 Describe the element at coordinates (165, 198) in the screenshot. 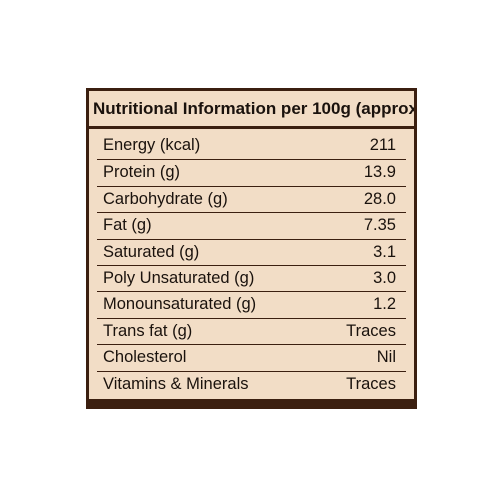

I see `row-label: Carbohydrate (g)` at that location.